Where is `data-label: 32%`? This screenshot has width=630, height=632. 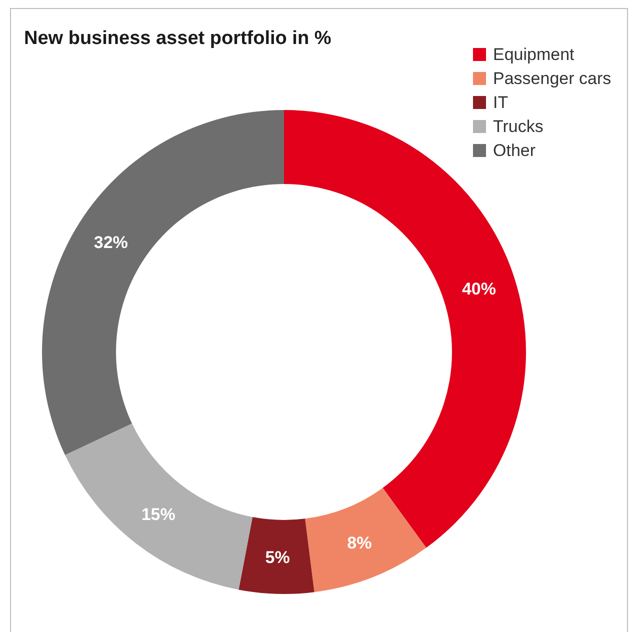
data-label: 32% is located at coordinates (111, 242).